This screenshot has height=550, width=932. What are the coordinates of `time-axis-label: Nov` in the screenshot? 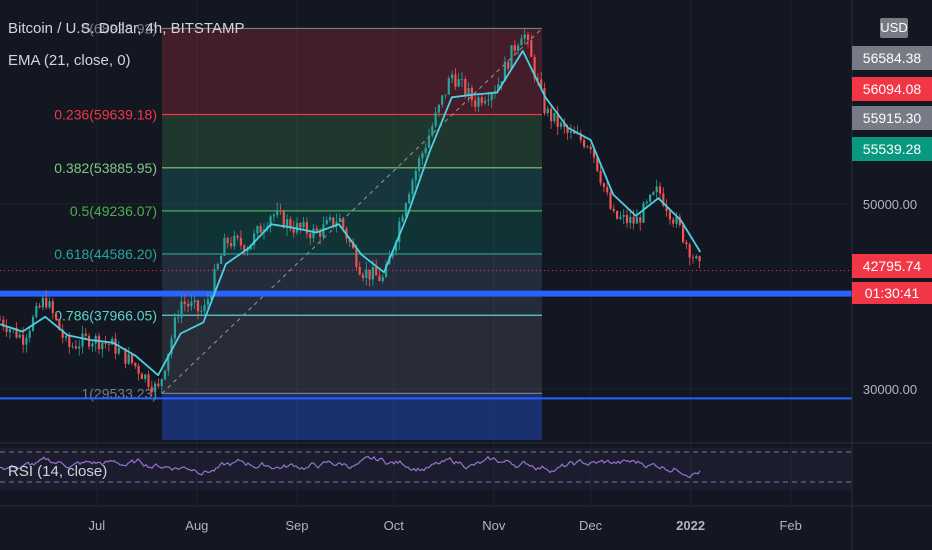 It's located at (494, 525).